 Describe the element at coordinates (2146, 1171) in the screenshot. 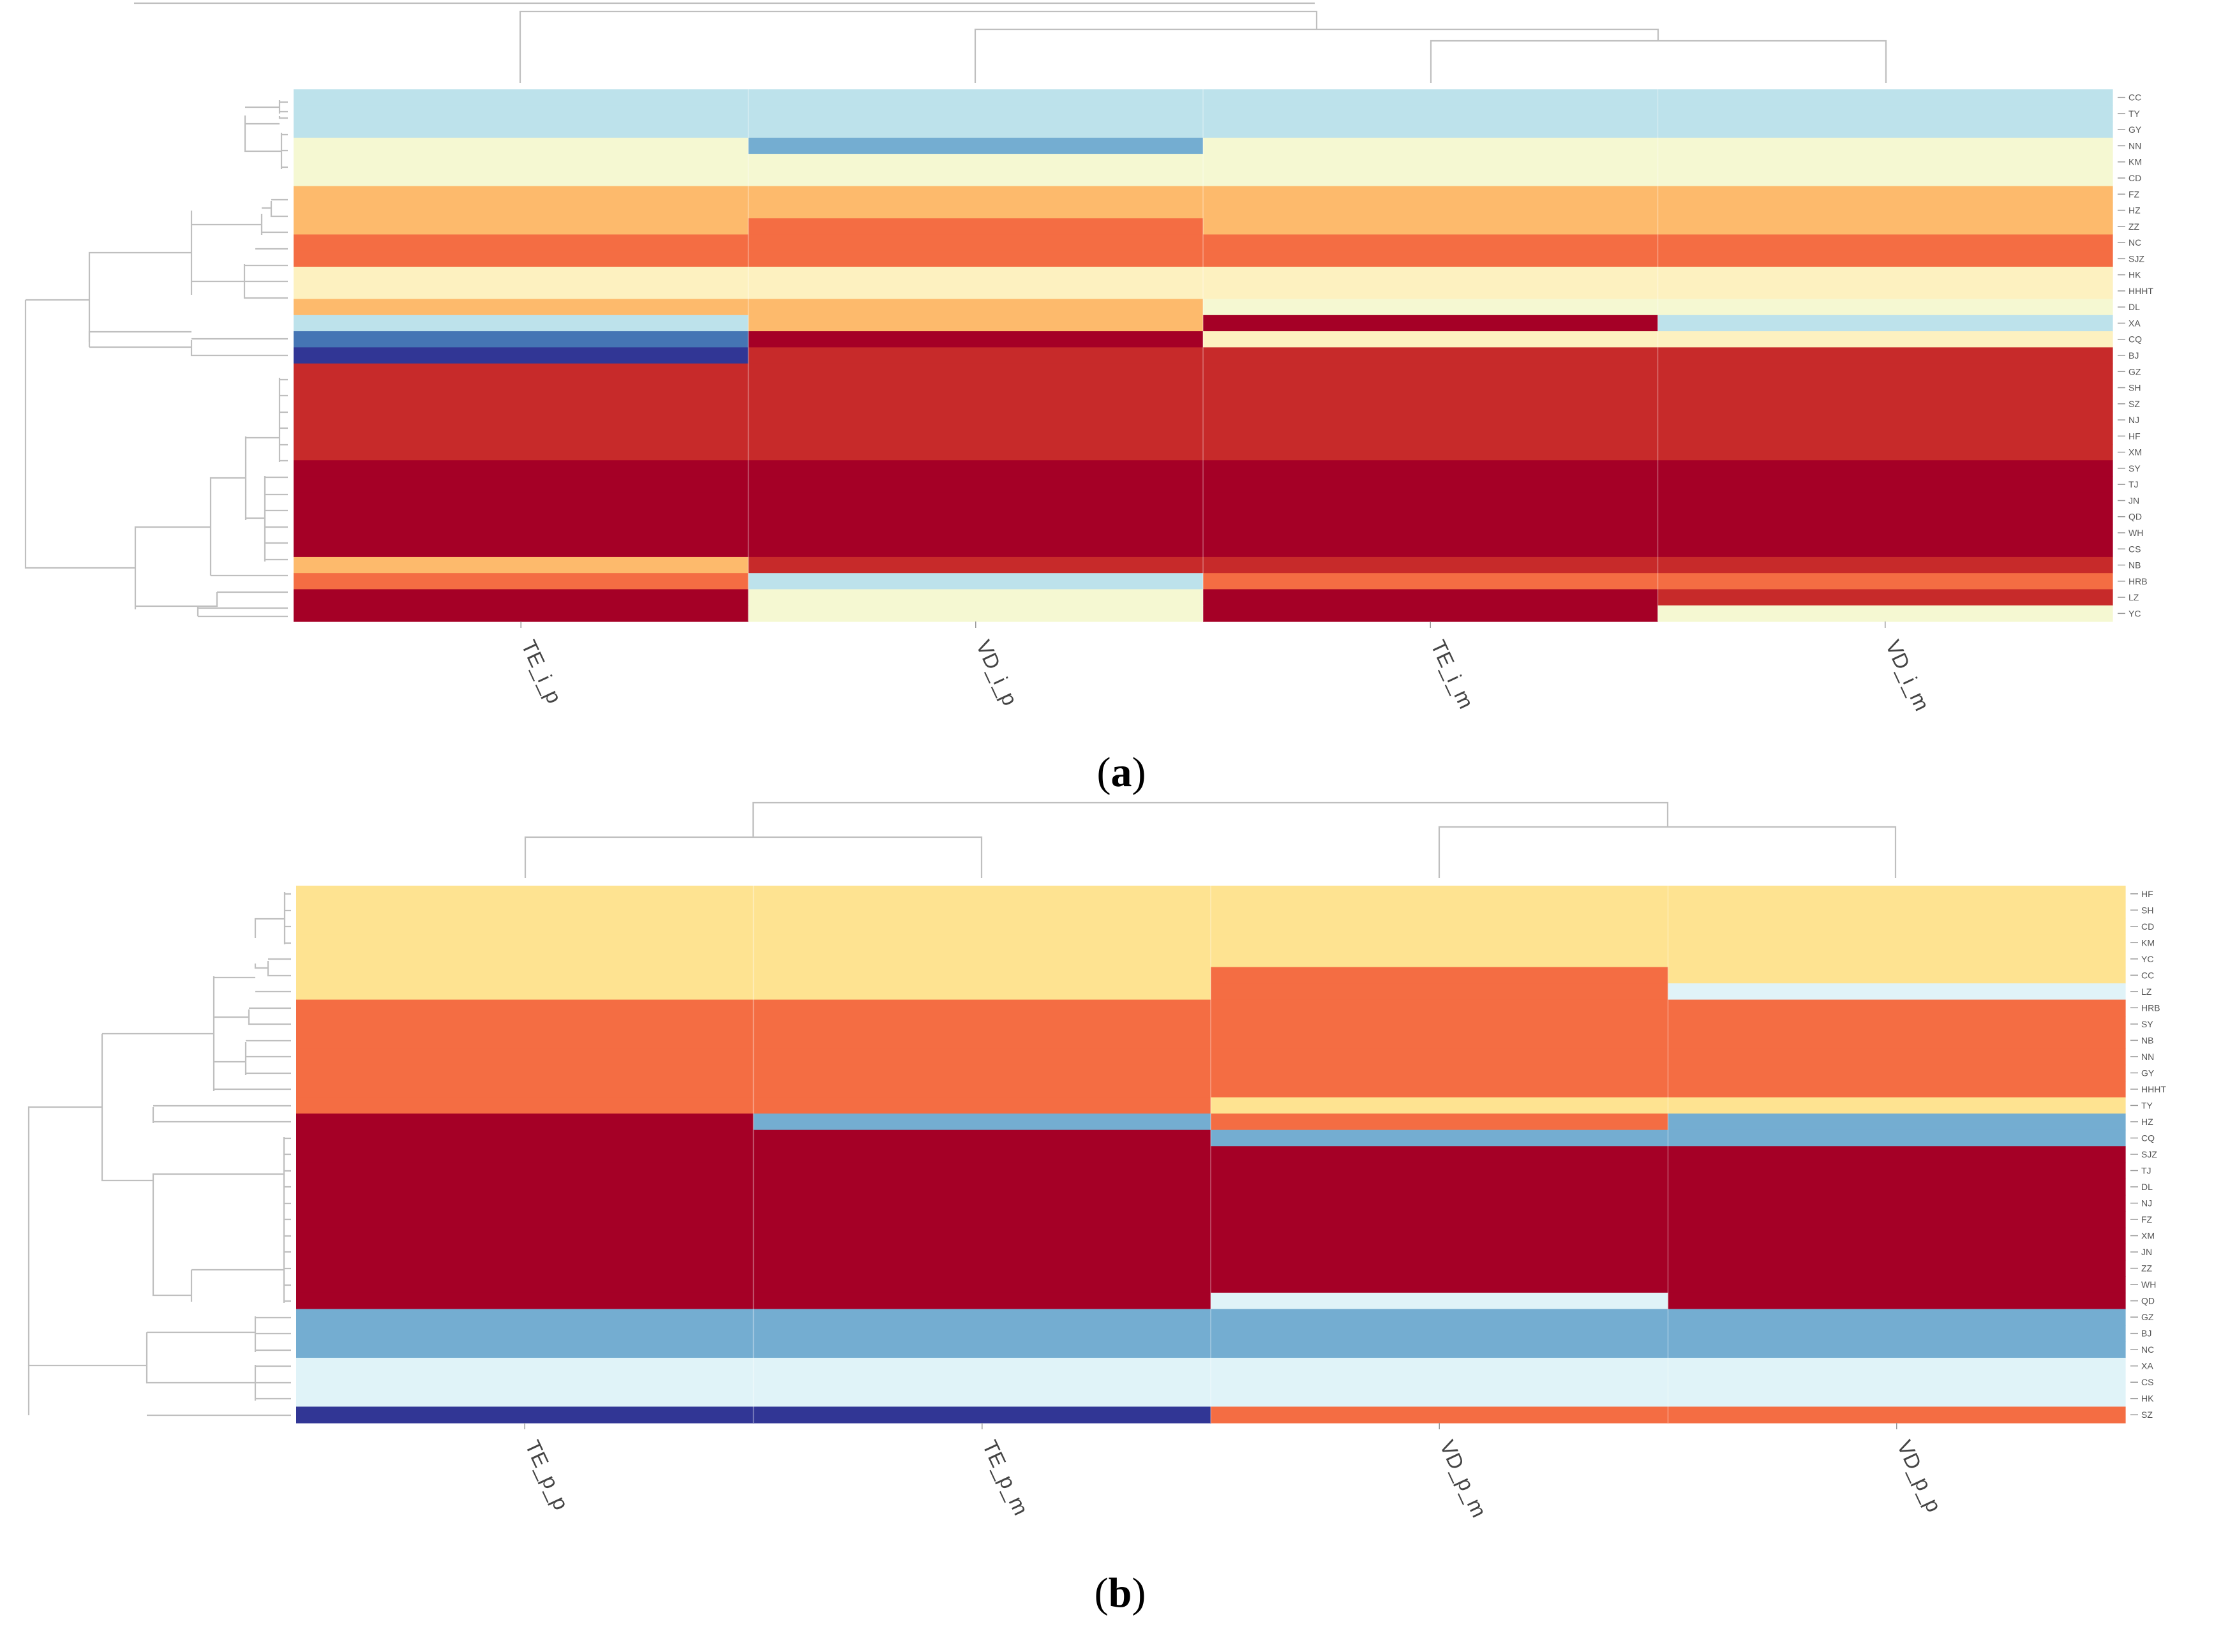

I see `row-label: TJ` at that location.